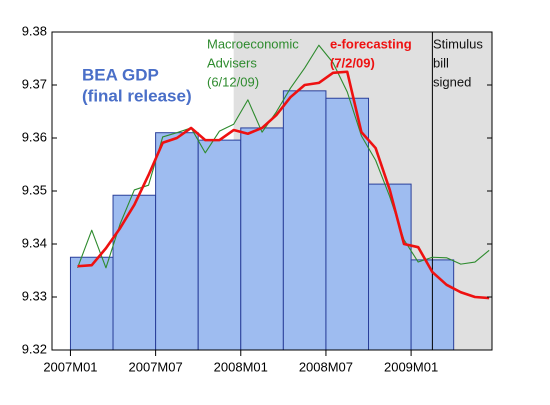  I want to click on y-tick-label: 9.32, so click(34, 348).